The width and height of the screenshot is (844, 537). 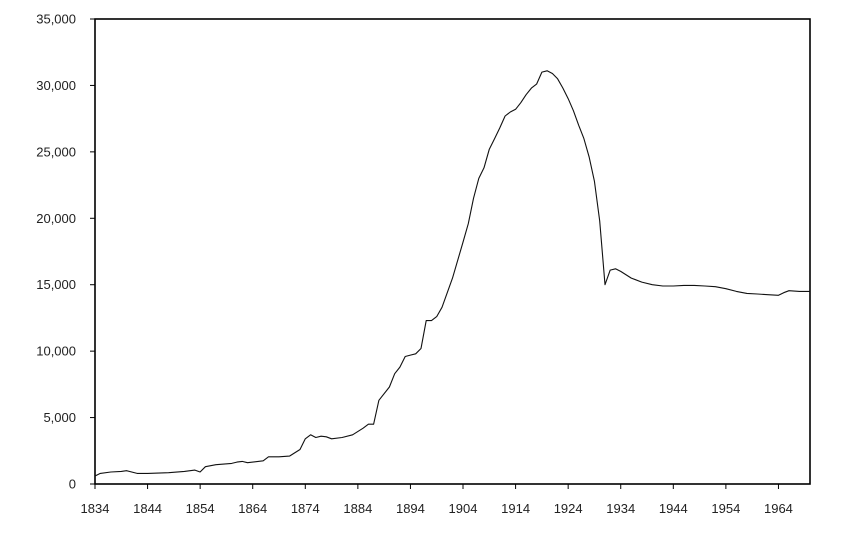 What do you see at coordinates (568, 508) in the screenshot?
I see `x-tick-label: 1924` at bounding box center [568, 508].